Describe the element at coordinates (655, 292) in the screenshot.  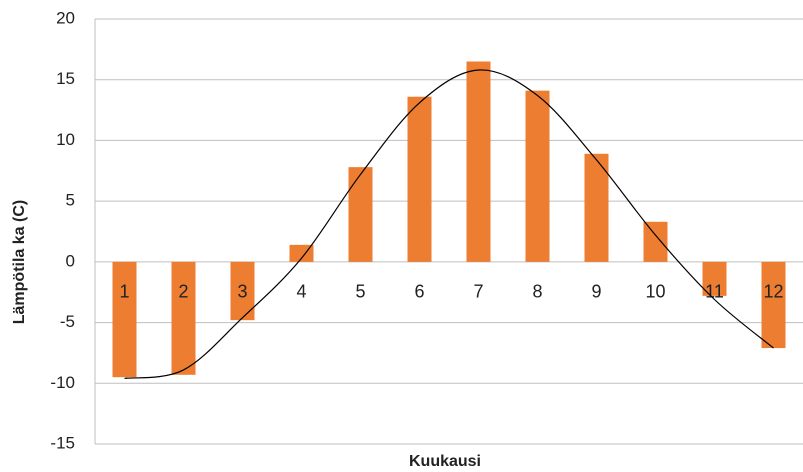
I see `x-tick-label: 10` at that location.